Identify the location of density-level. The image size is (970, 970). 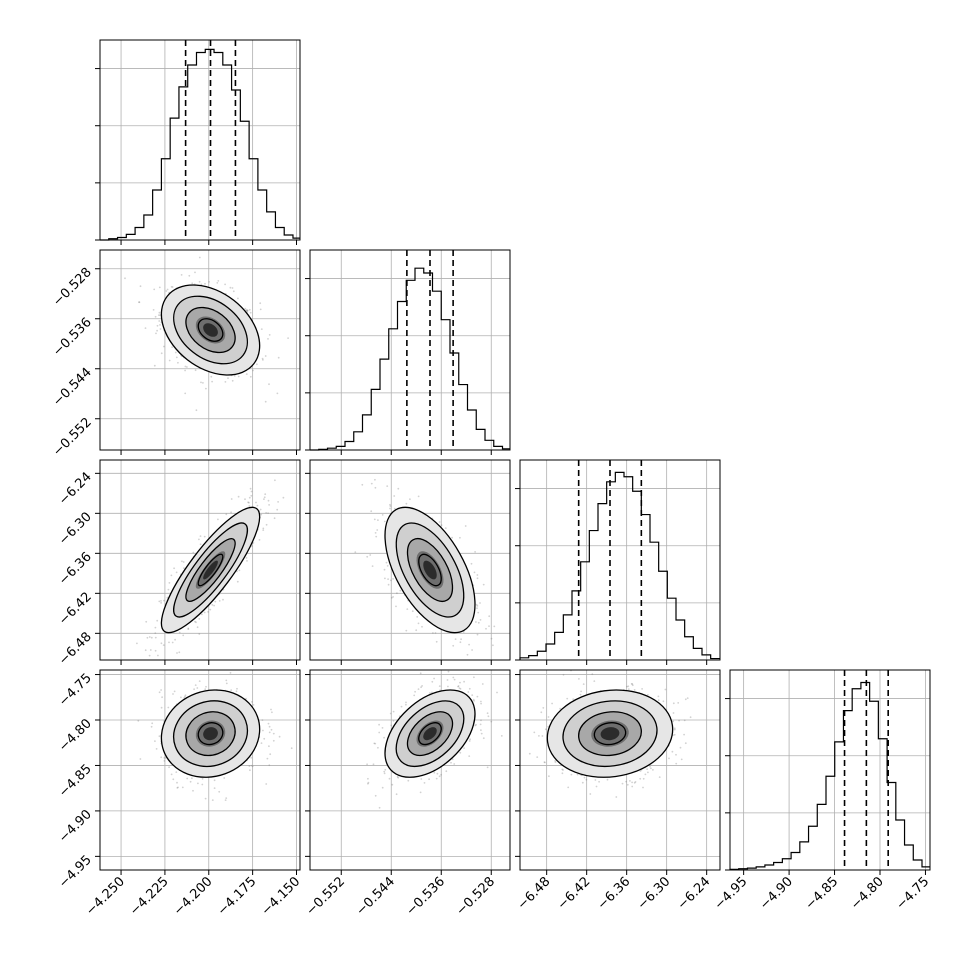
(610, 734).